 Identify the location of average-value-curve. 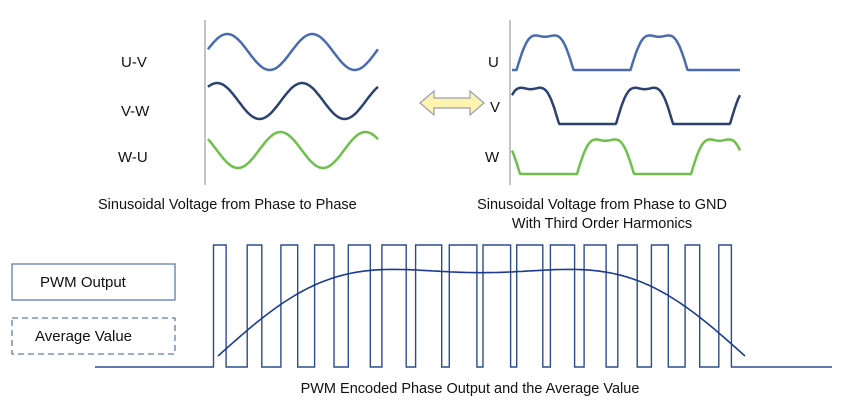
(481, 312).